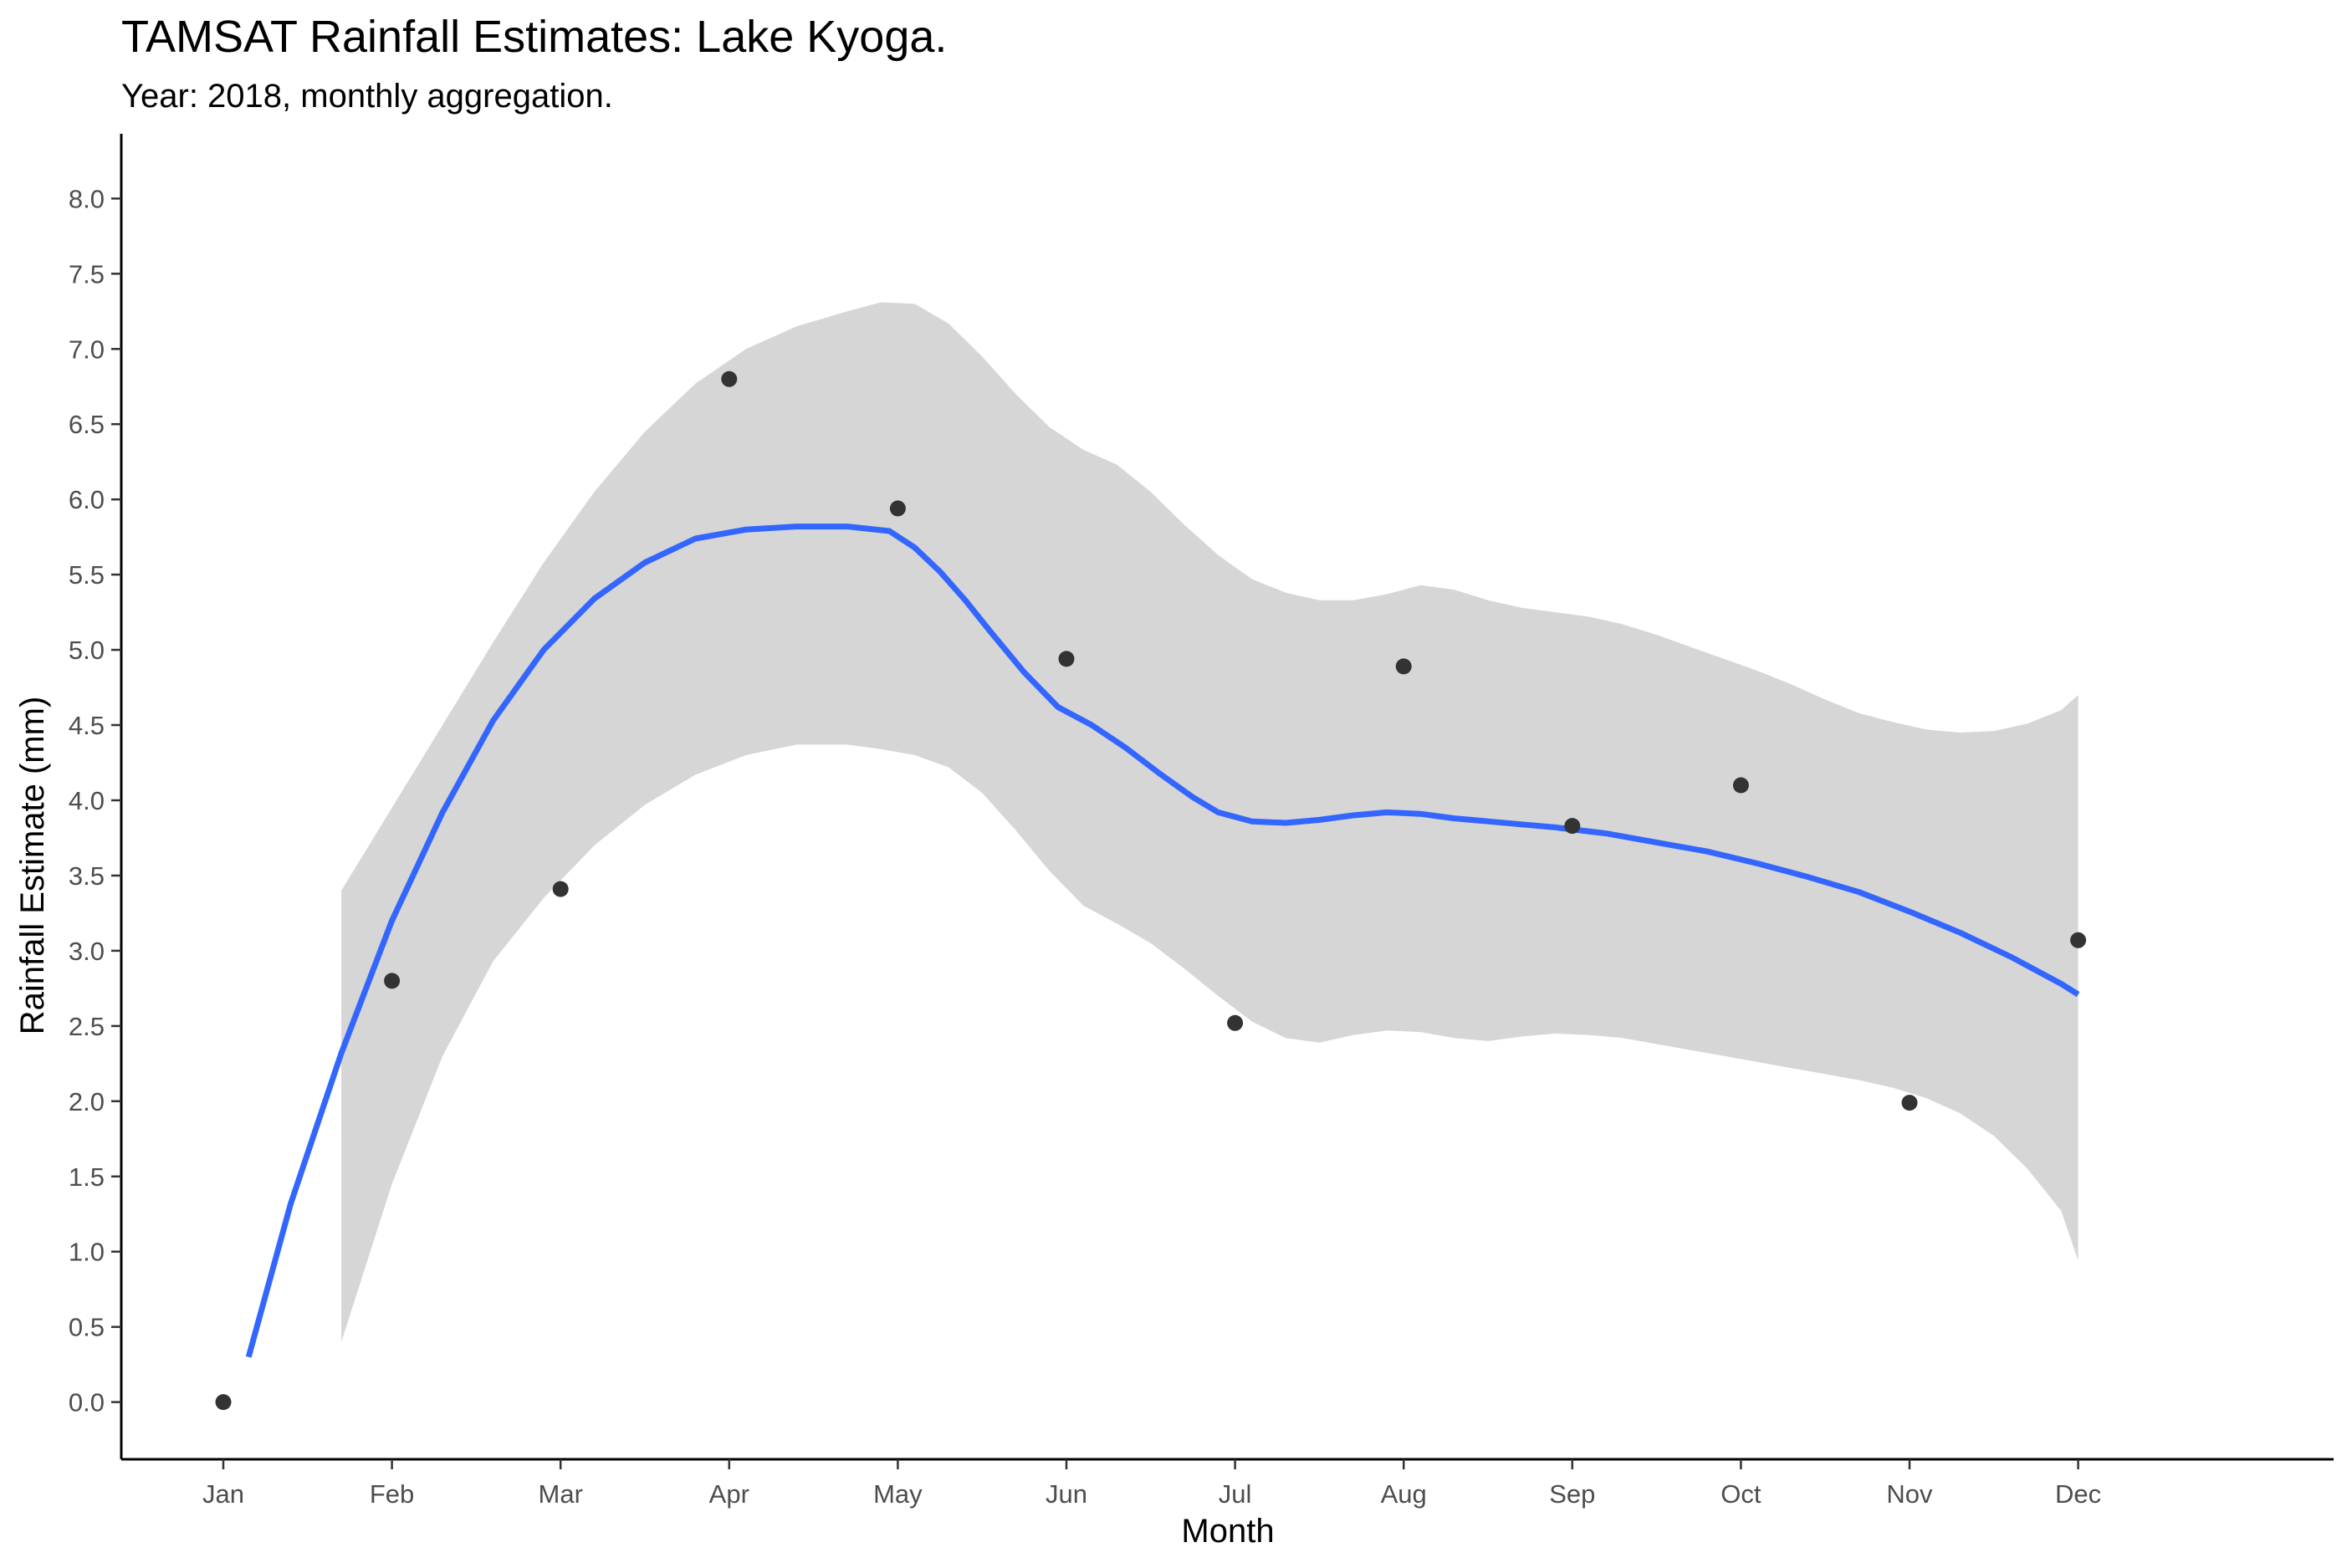  Describe the element at coordinates (1066, 659) in the screenshot. I see `data-point-jun` at that location.